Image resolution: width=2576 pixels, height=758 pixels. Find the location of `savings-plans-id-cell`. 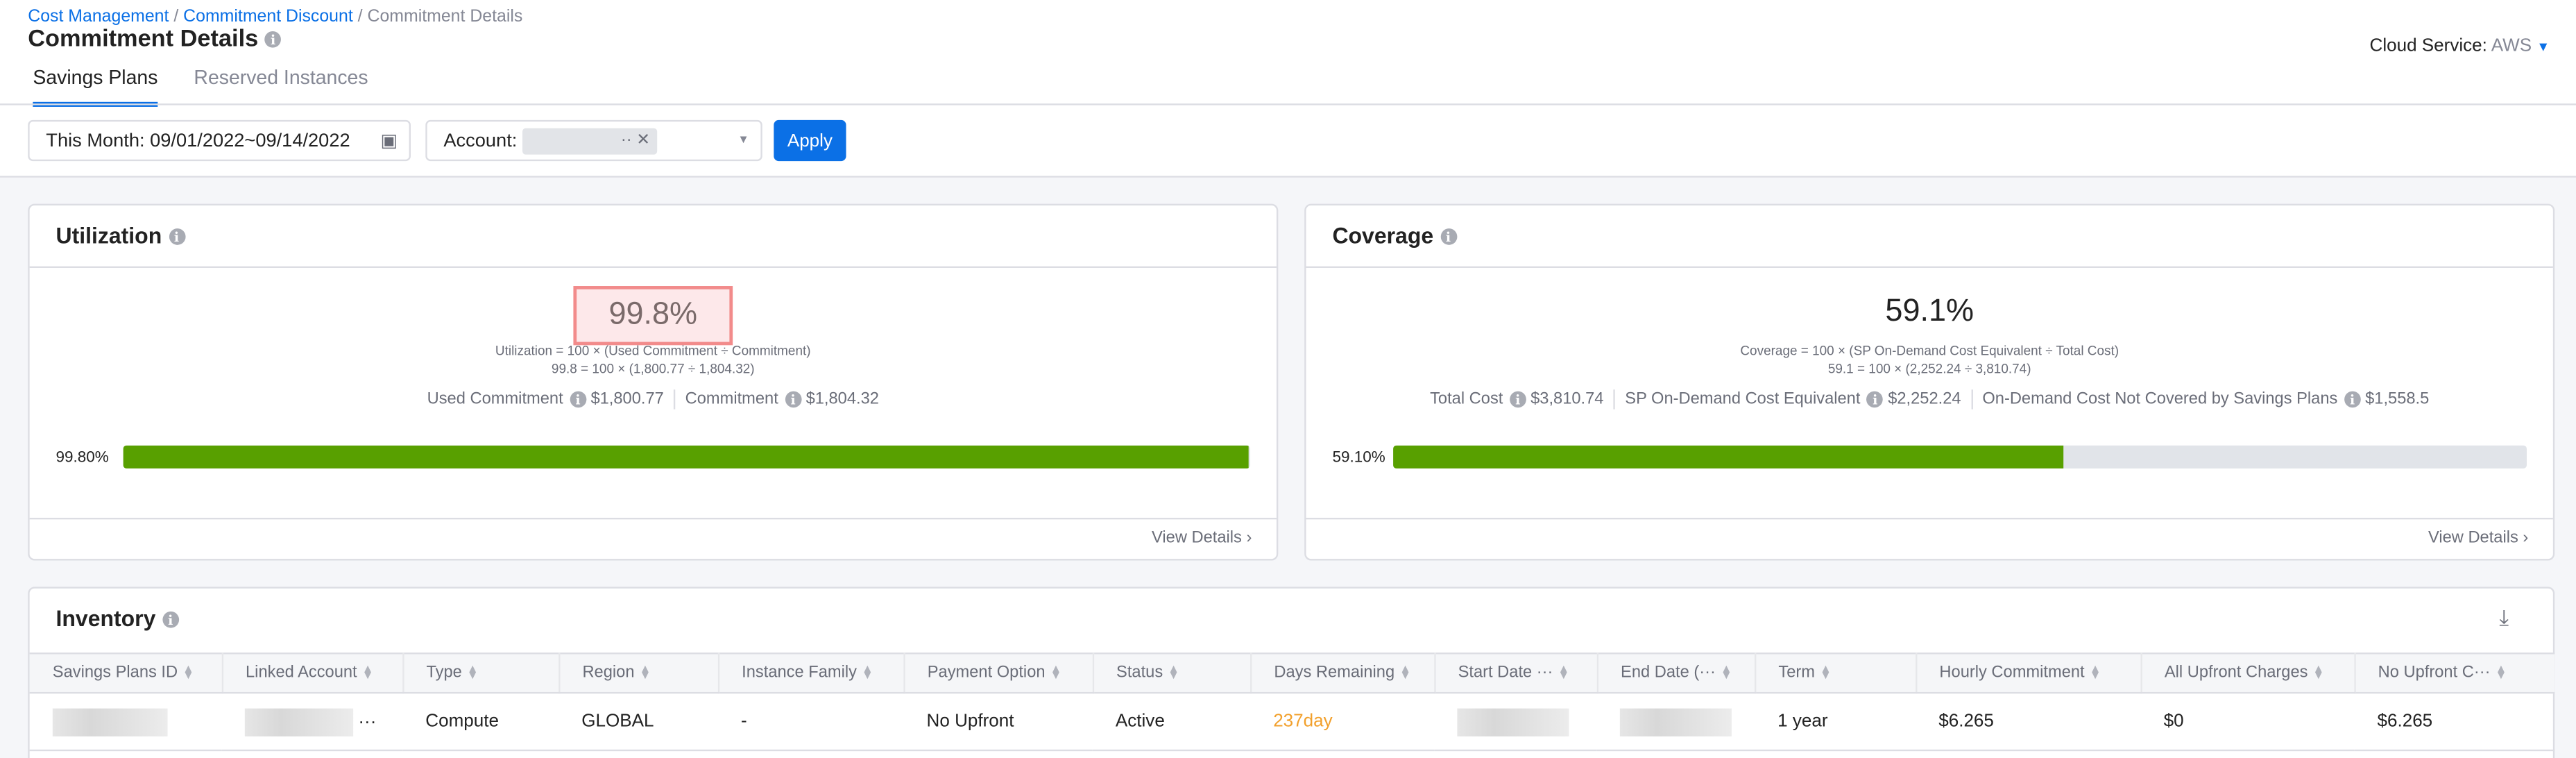

savings-plans-id-cell is located at coordinates (125, 723).